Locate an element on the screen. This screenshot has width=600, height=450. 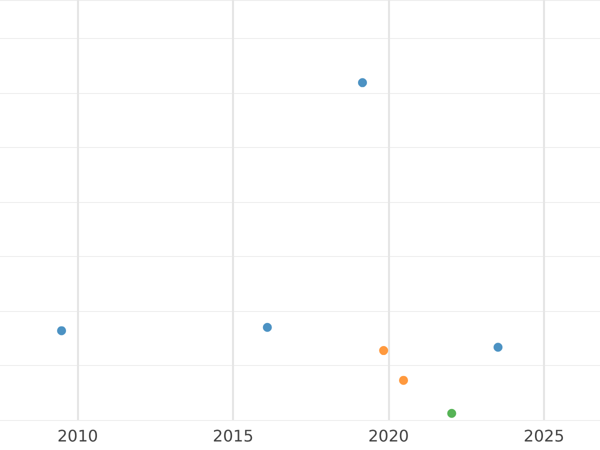
x-tick-label: 2020 is located at coordinates (388, 436).